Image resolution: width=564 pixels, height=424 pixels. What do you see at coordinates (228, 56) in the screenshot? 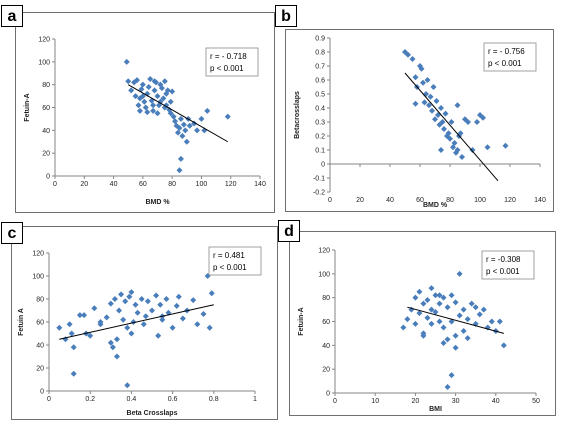
I see `correlation-r: r = - 0.718` at bounding box center [228, 56].